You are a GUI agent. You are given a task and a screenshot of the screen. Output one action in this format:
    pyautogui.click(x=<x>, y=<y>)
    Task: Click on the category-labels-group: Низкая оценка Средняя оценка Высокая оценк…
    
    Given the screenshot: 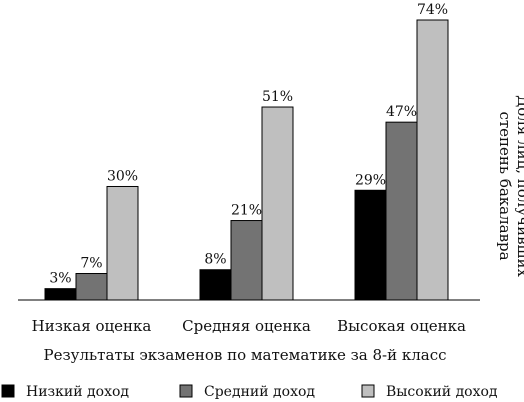 What is the action you would take?
    pyautogui.click(x=249, y=326)
    